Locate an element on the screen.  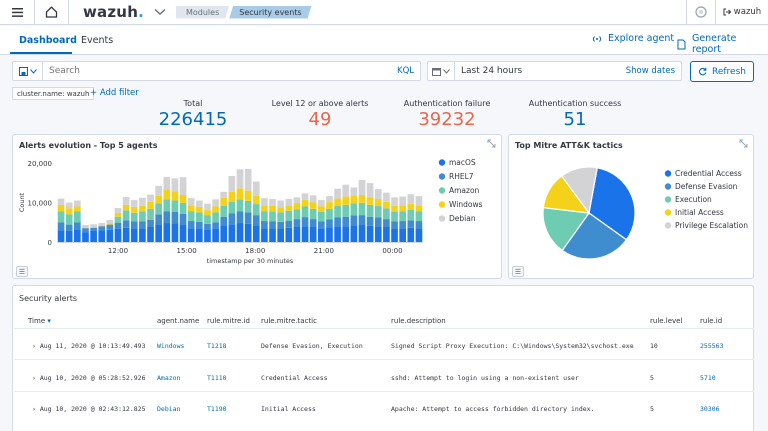
expand-row-icon: › is located at coordinates (36, 378).